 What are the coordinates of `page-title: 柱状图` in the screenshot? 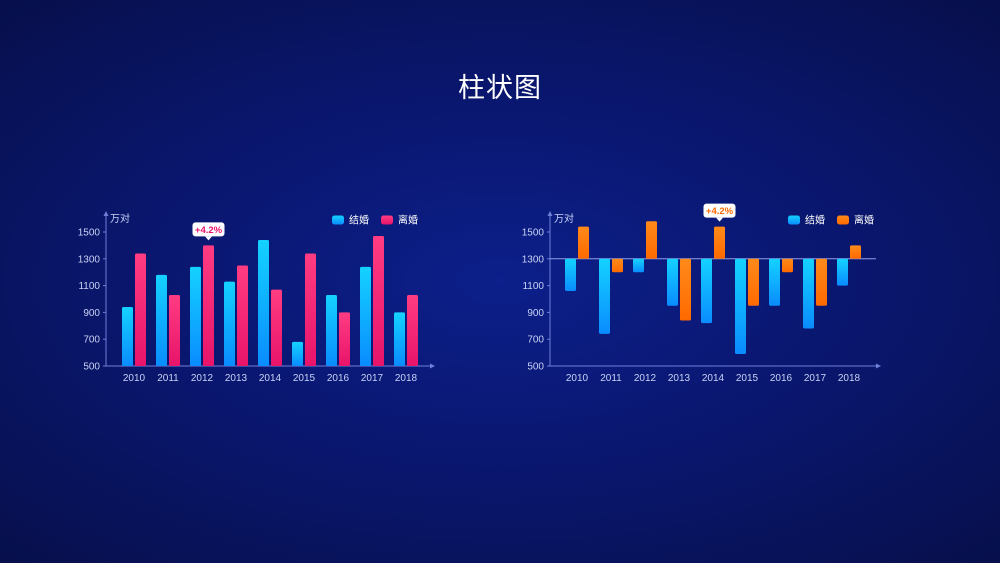 It's located at (500, 88).